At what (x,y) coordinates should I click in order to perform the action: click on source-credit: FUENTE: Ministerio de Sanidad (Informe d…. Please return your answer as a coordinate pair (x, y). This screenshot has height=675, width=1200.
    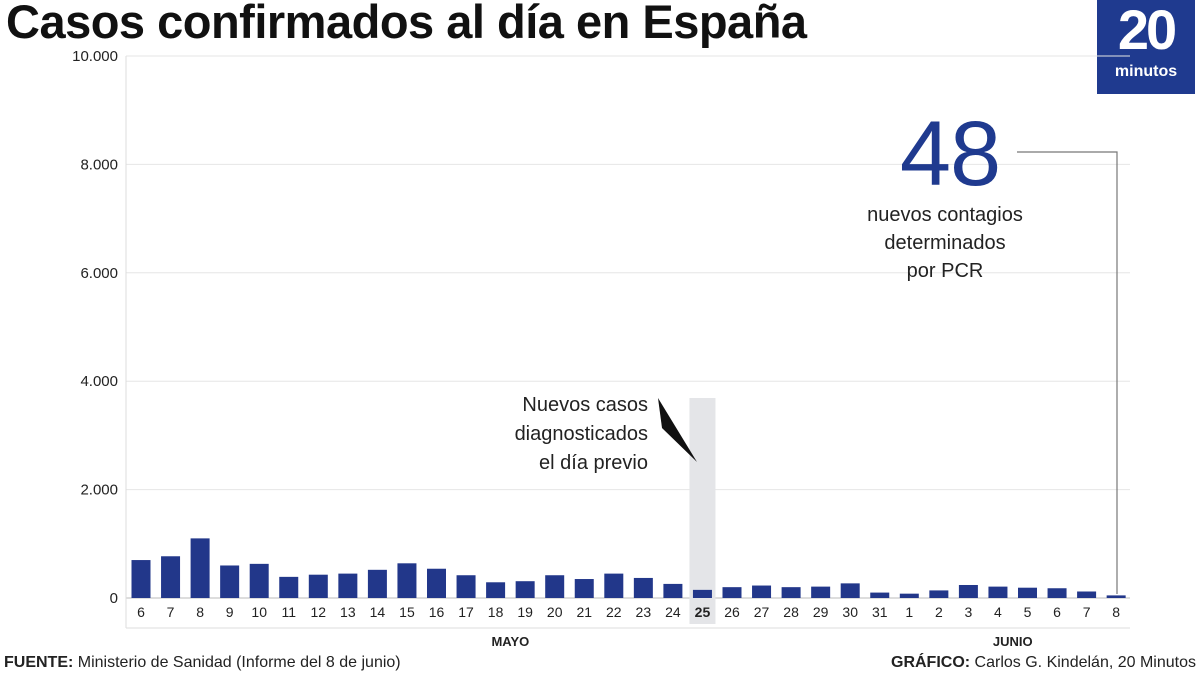
    Looking at the image, I should click on (202, 663).